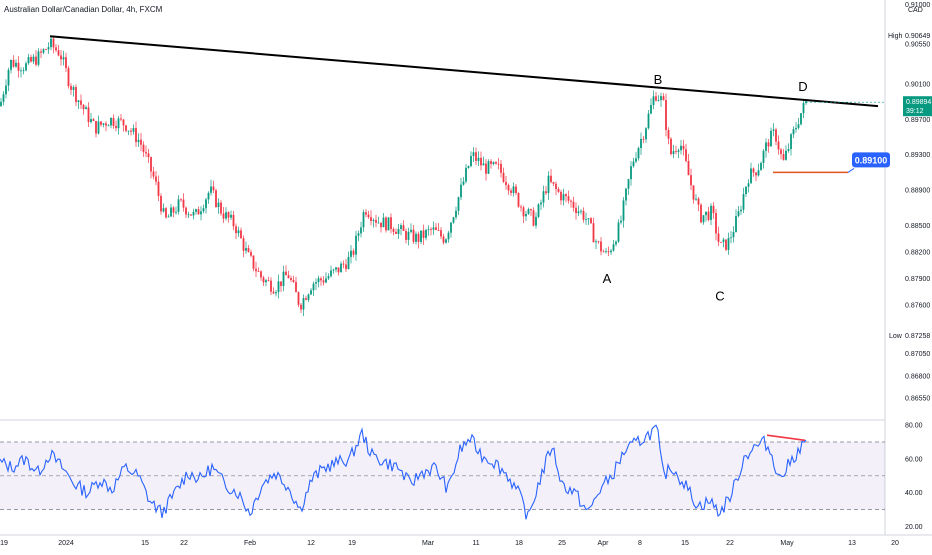  Describe the element at coordinates (917, 376) in the screenshot. I see `price-tick-label: 0.86800` at that location.